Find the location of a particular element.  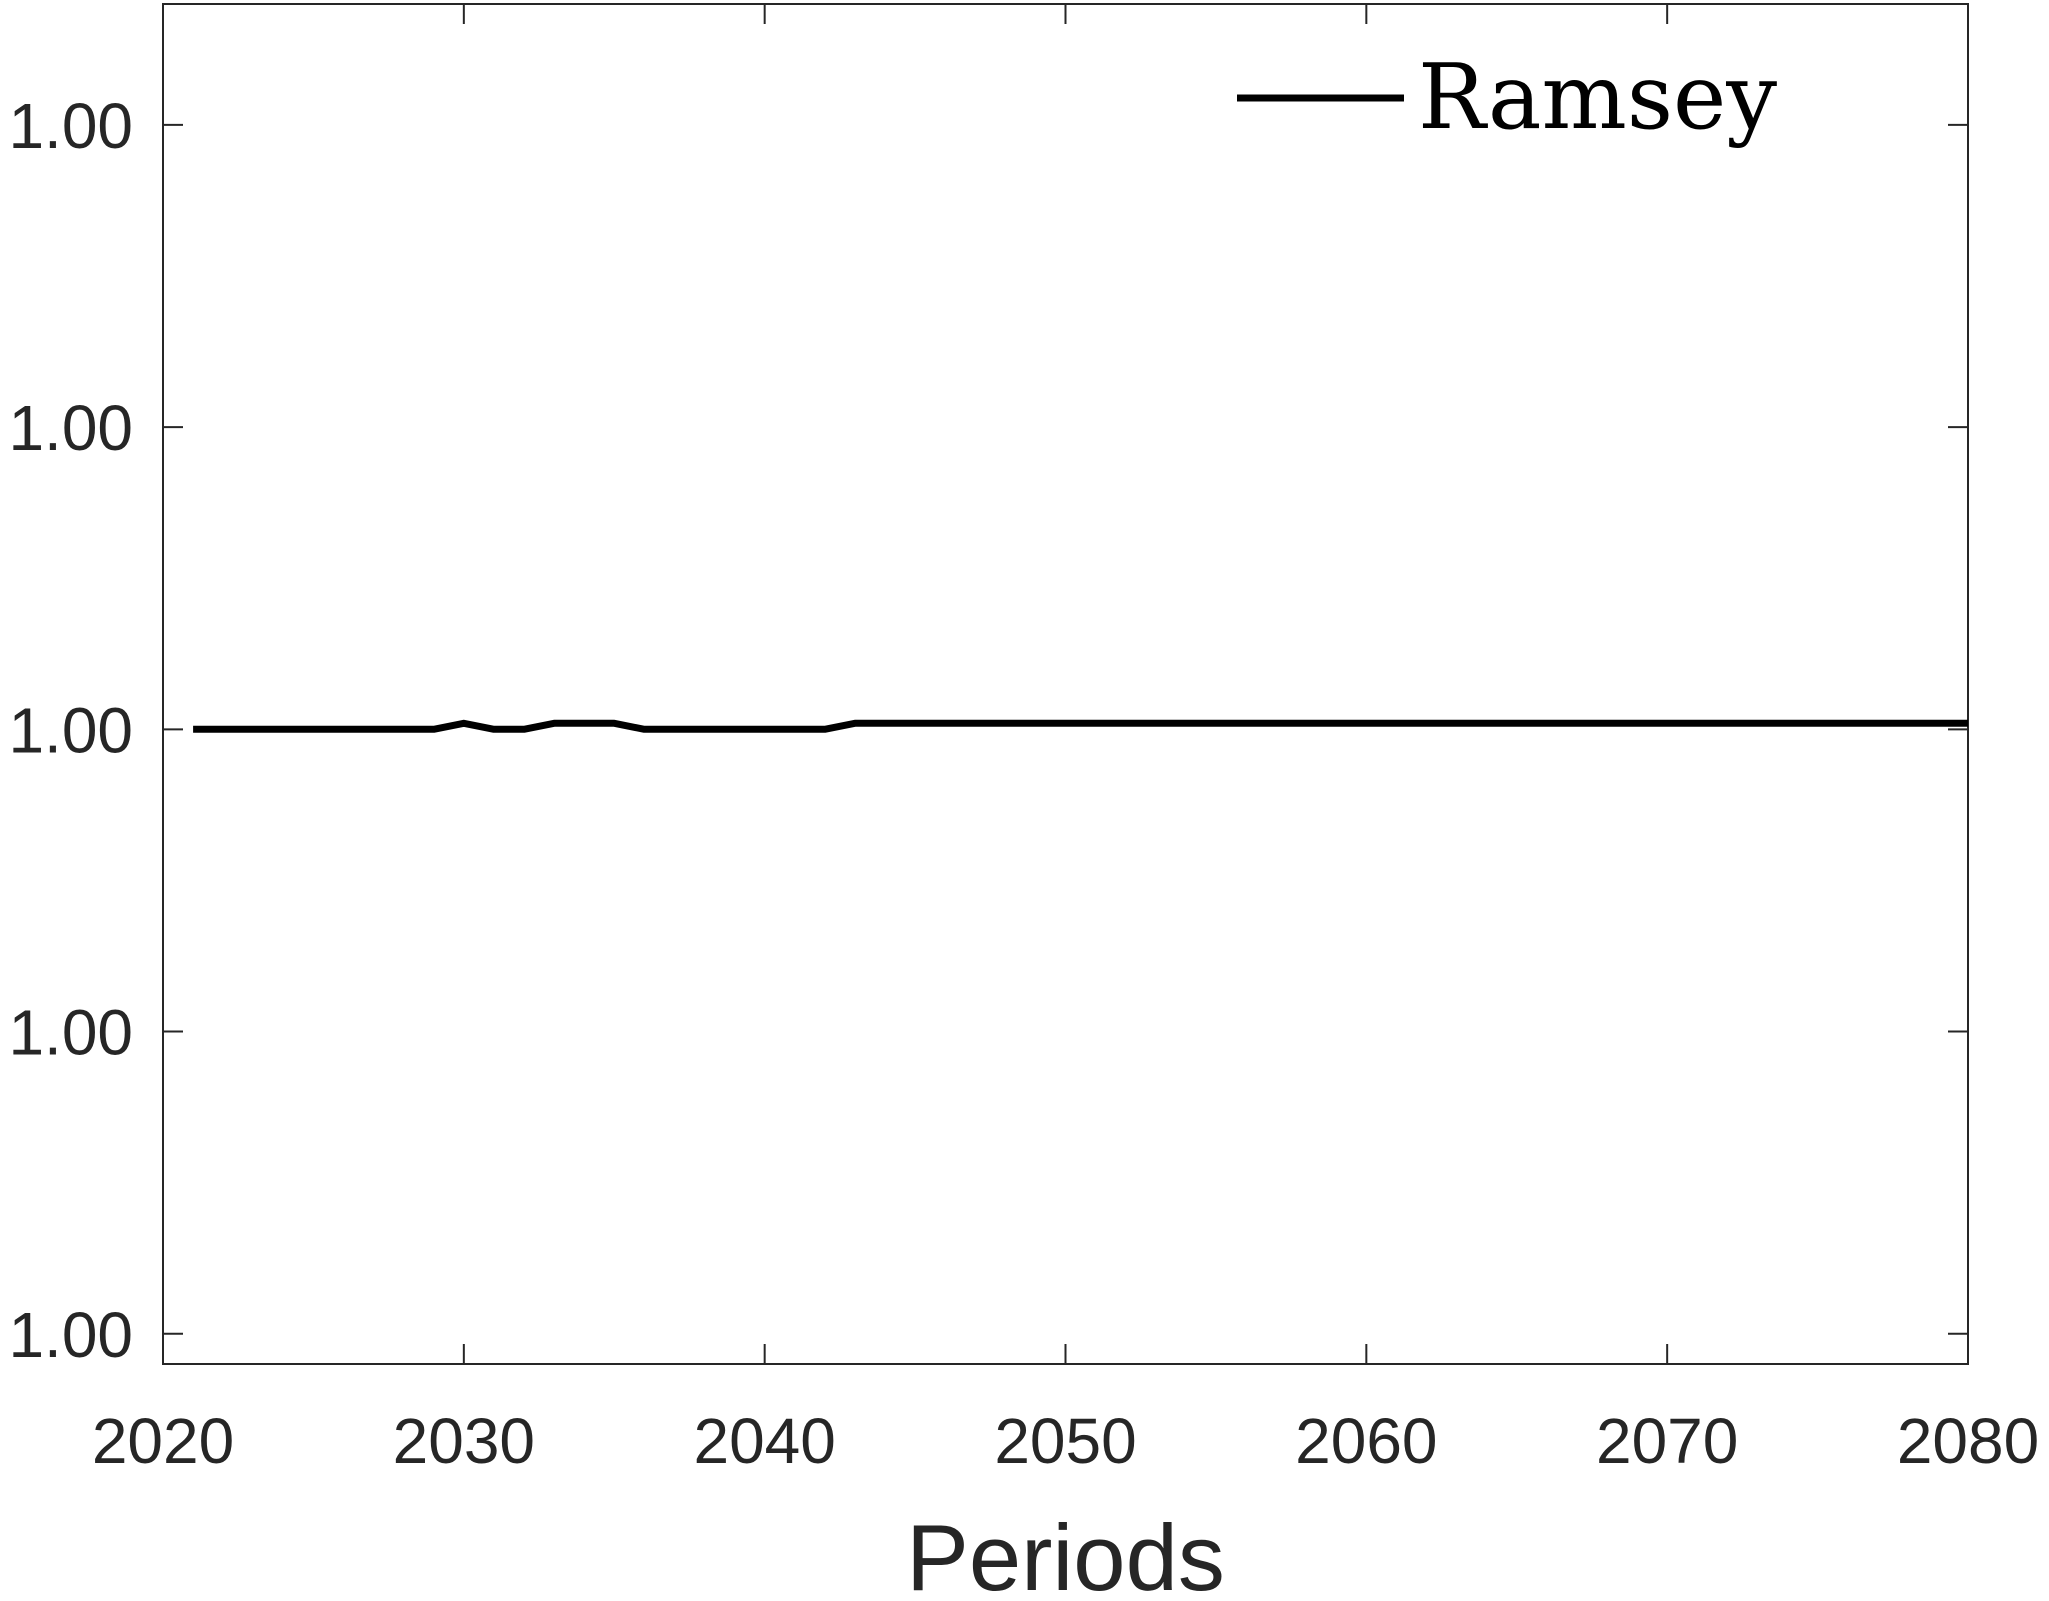

x-tick-label: 2080 is located at coordinates (1968, 1441).